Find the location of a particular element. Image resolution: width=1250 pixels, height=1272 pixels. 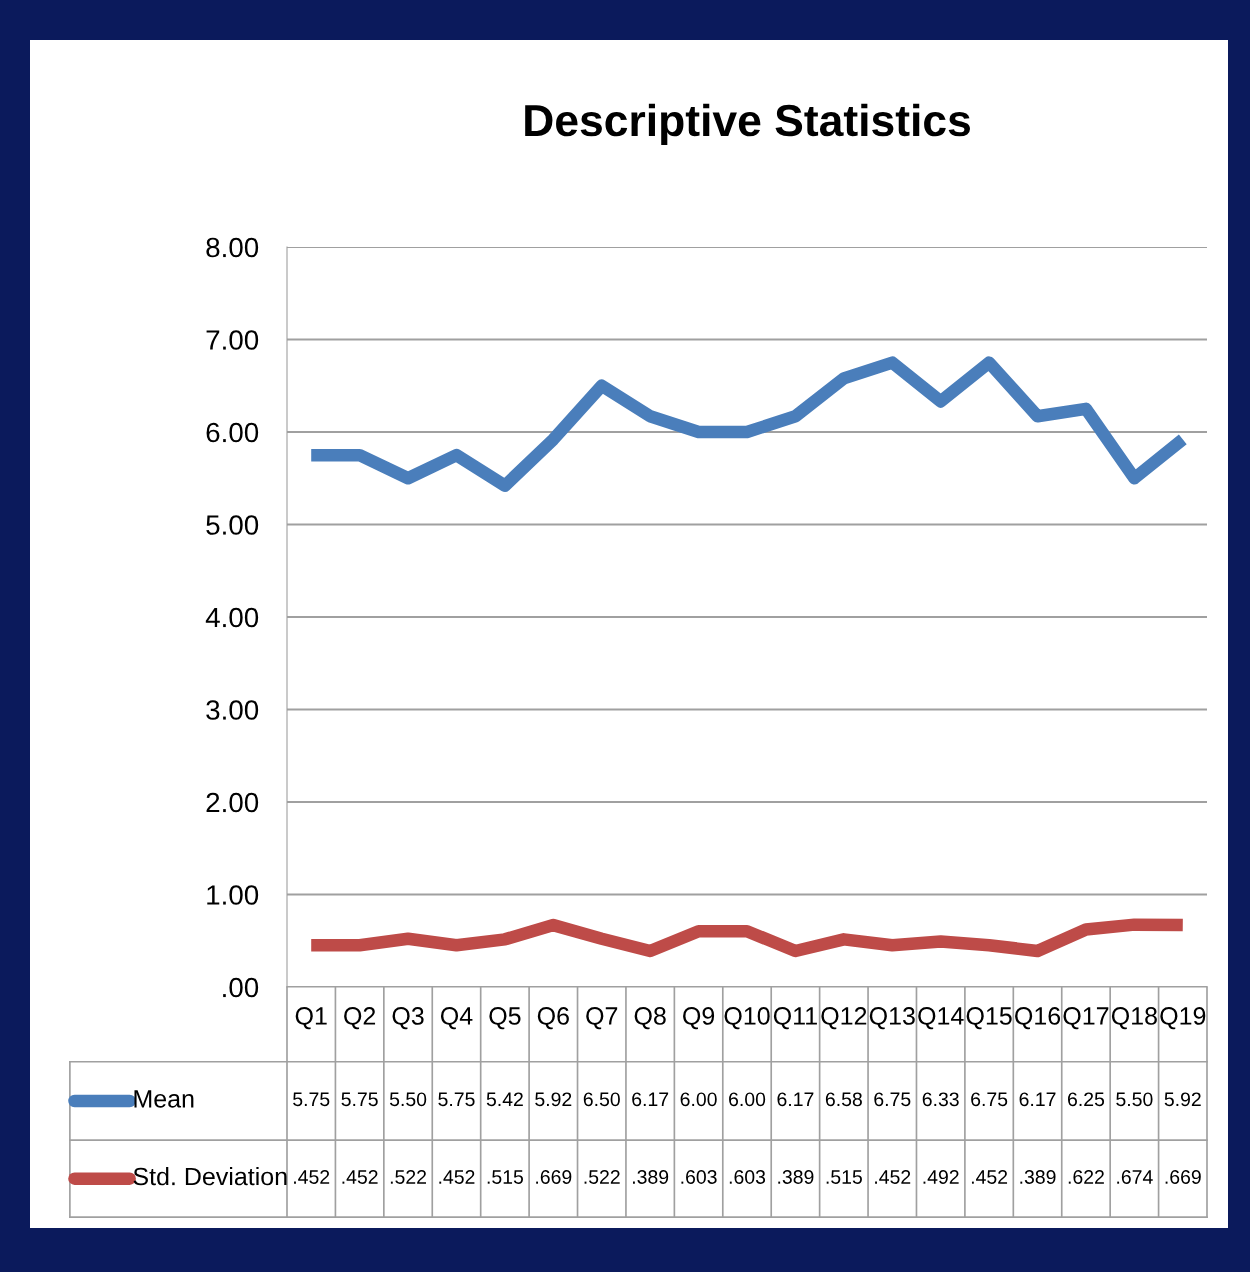

data-label: 6.33 is located at coordinates (940, 1099).